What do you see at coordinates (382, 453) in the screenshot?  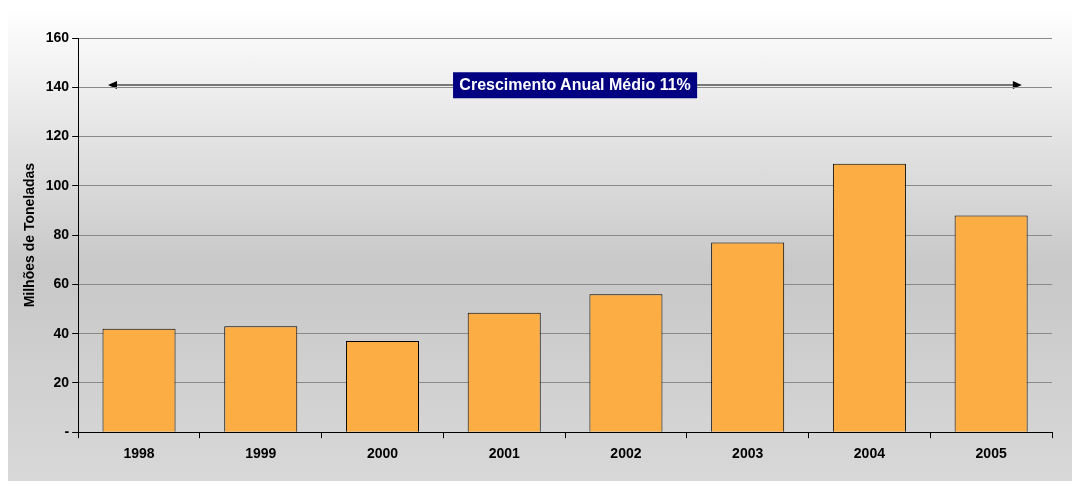 I see `x-tick-label: 2000` at bounding box center [382, 453].